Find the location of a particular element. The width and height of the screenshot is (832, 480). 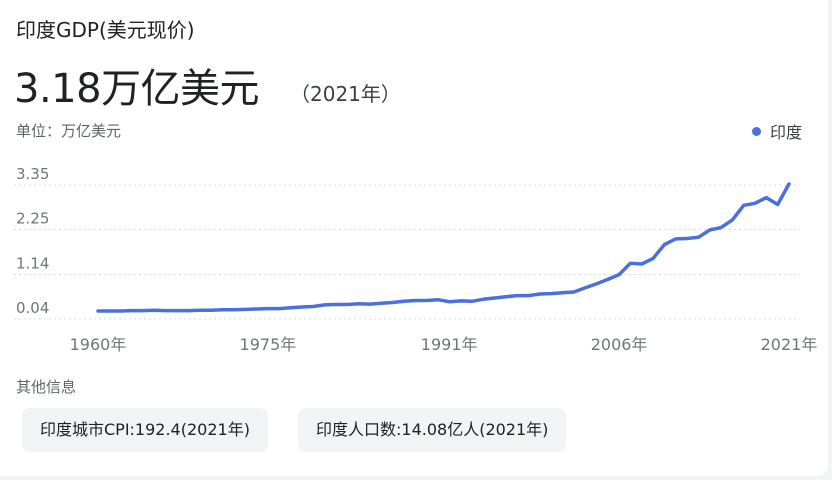

other-info-label: 其他信息 is located at coordinates (46, 387).